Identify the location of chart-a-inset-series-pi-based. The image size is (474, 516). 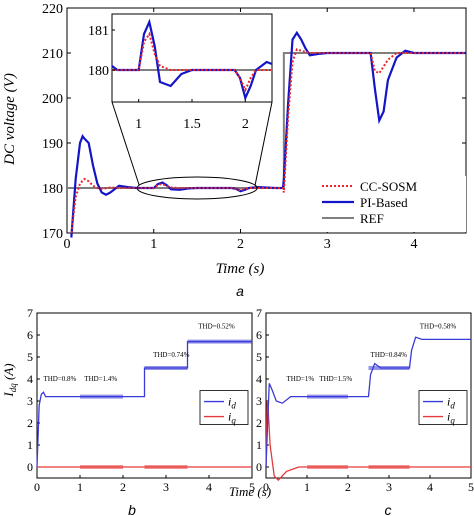
(192, 60).